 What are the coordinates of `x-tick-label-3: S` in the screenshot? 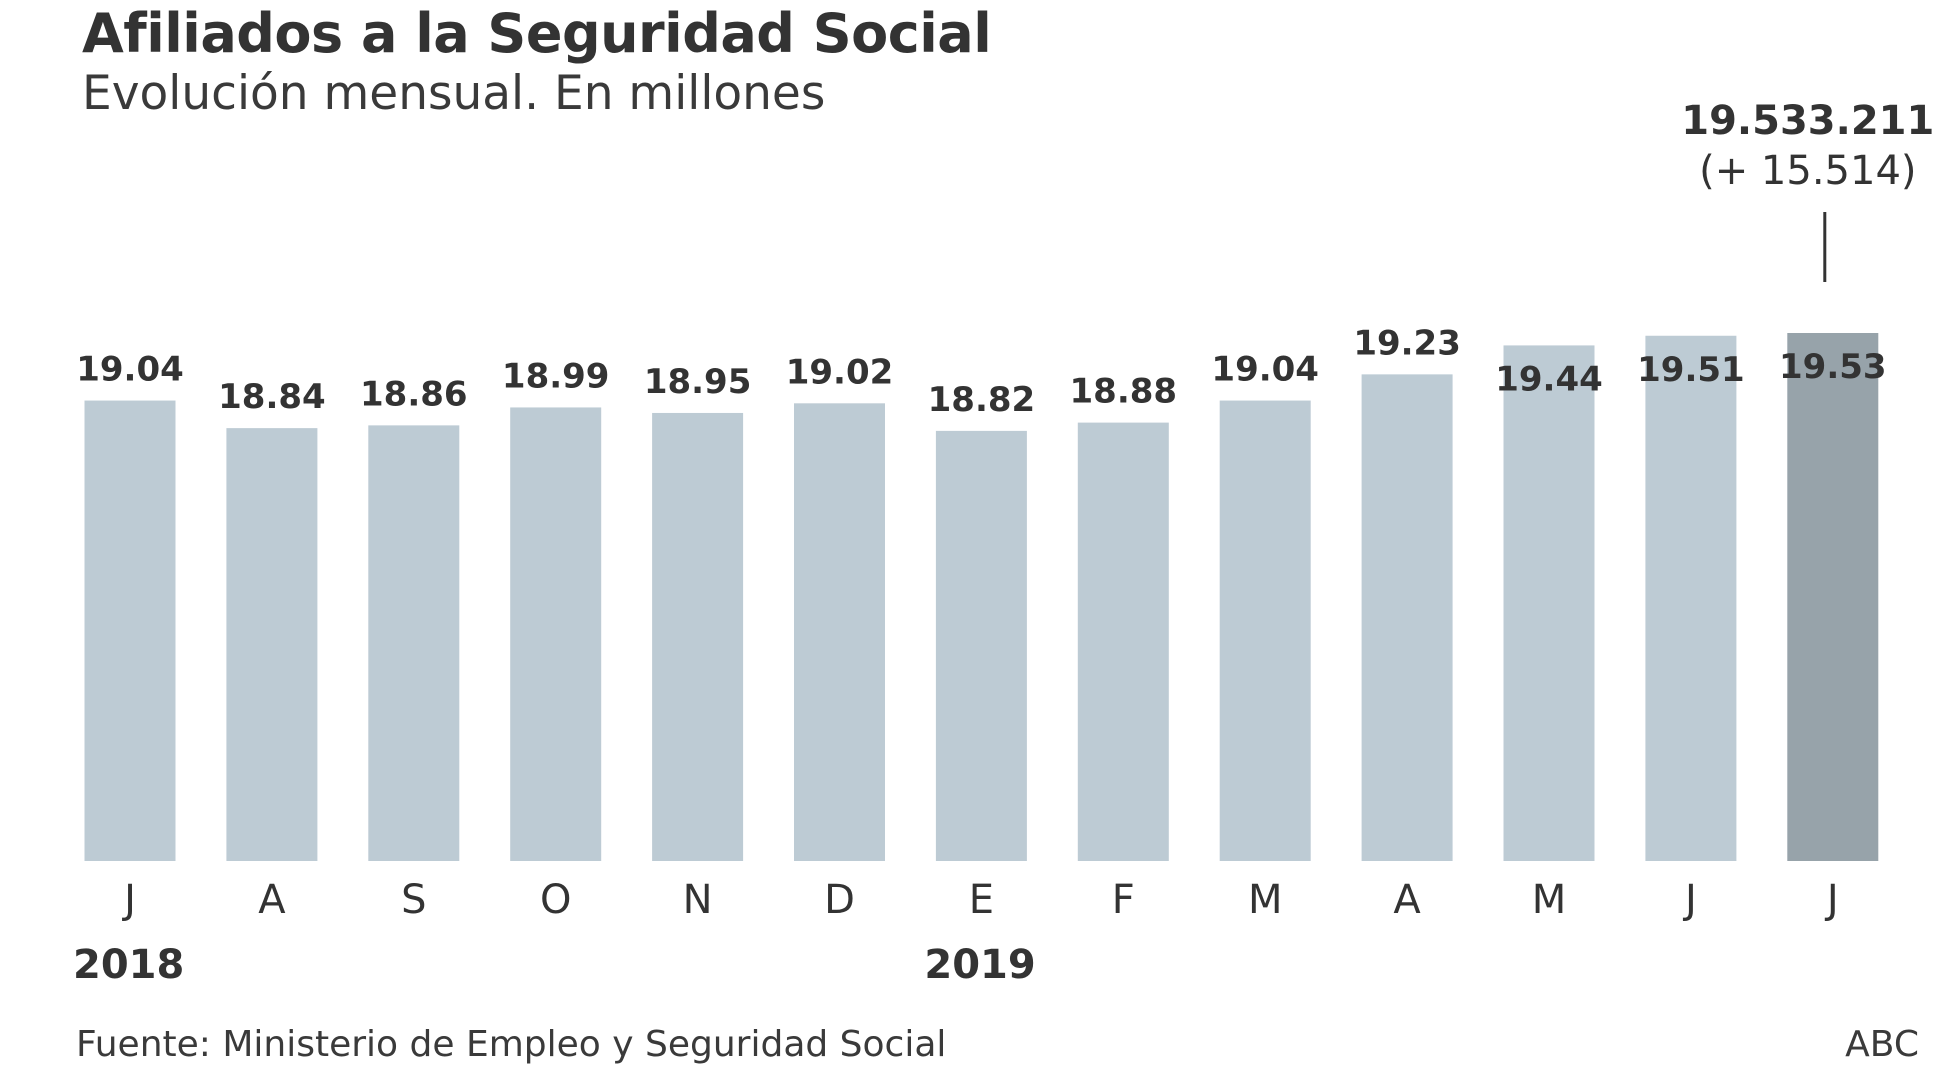 It's located at (413, 900).